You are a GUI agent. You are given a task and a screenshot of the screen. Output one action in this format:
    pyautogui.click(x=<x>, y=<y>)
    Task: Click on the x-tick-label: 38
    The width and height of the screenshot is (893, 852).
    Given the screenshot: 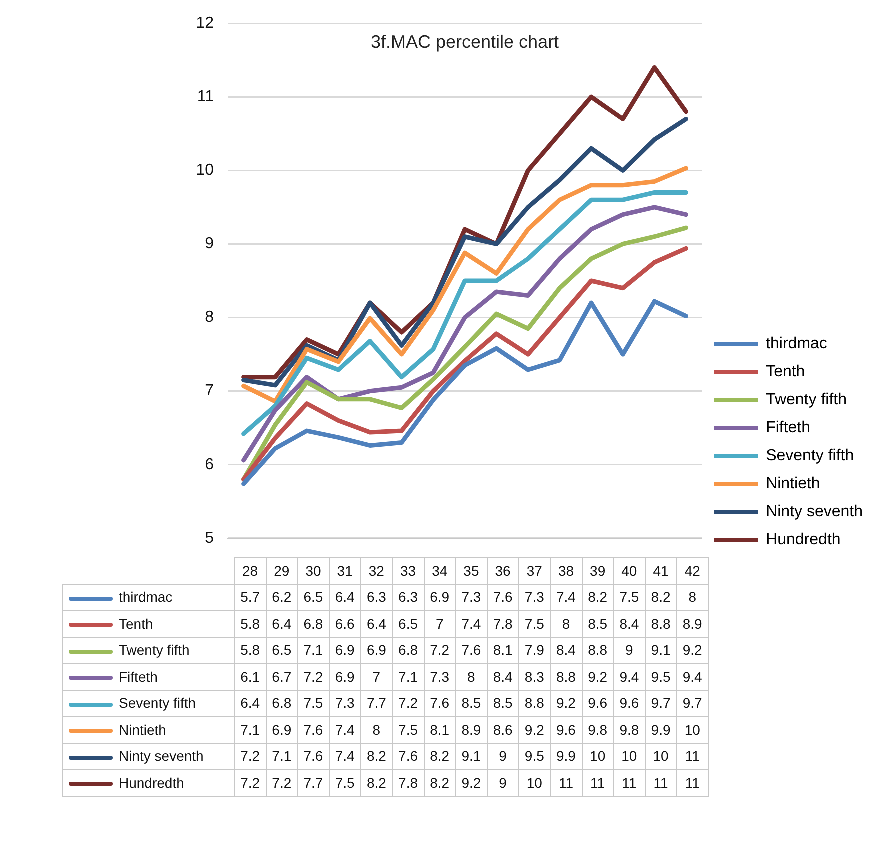 What is the action you would take?
    pyautogui.click(x=566, y=571)
    